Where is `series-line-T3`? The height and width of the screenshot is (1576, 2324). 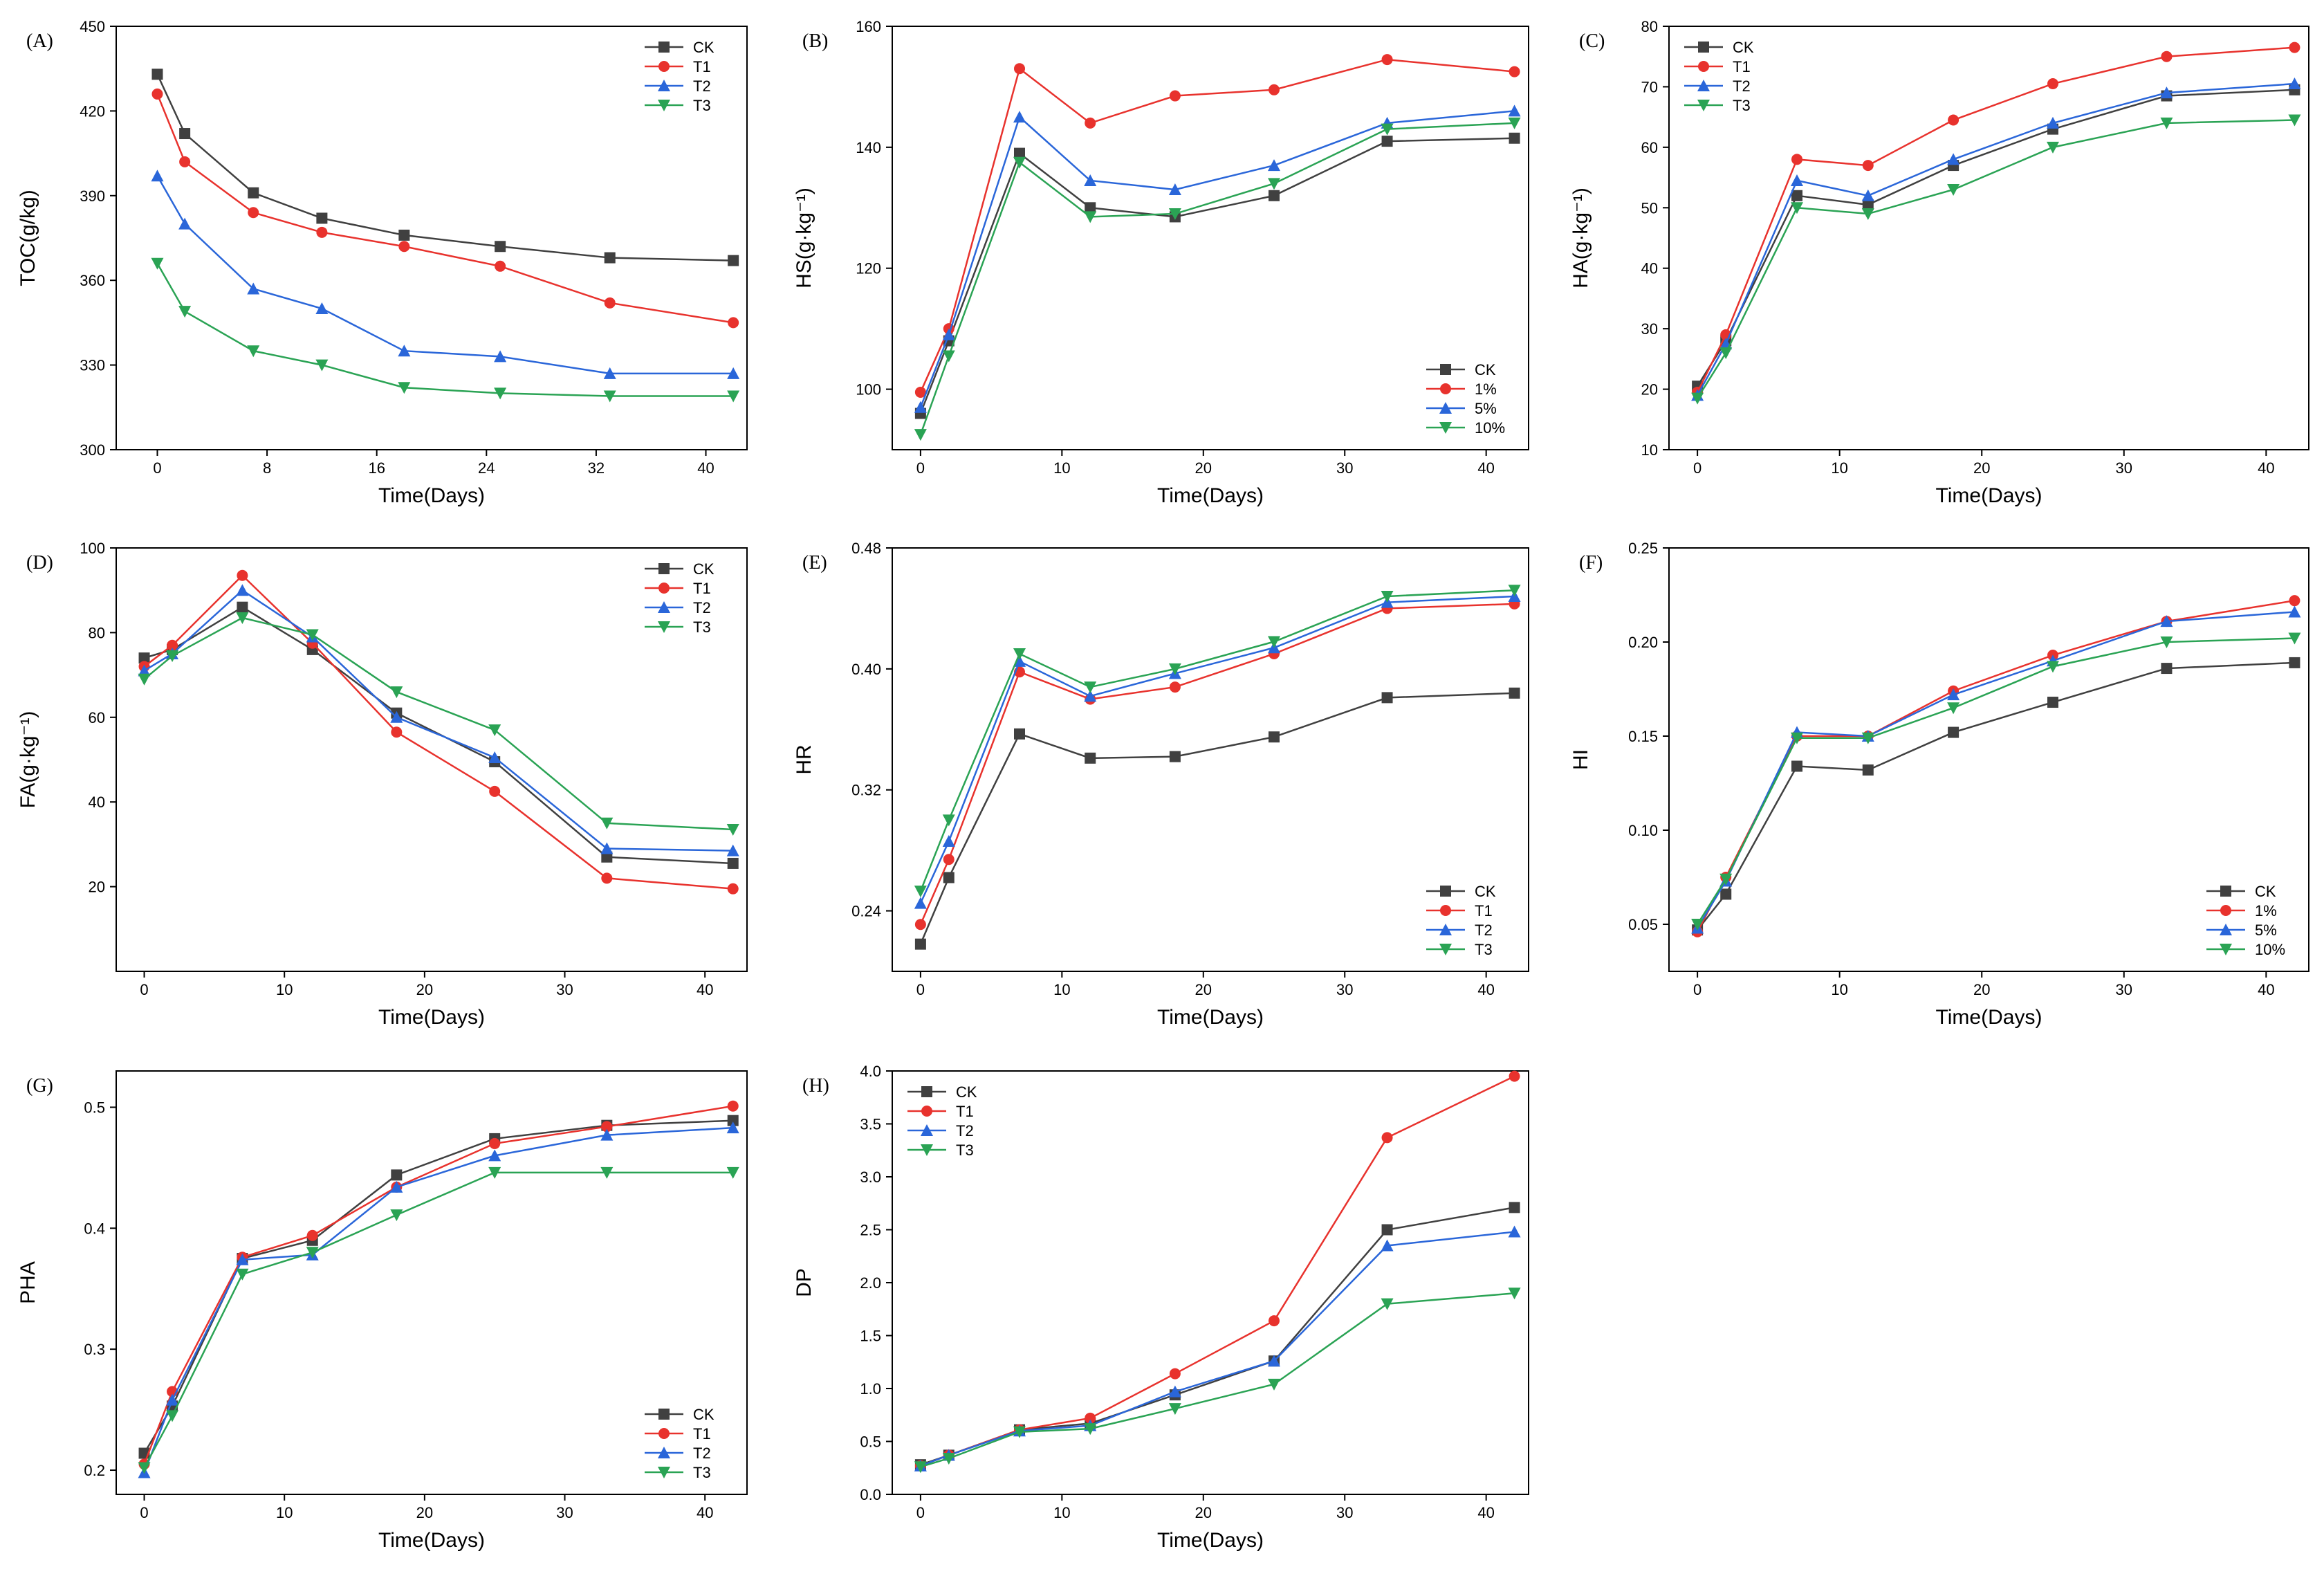
series-line-T3 is located at coordinates (1217, 1380).